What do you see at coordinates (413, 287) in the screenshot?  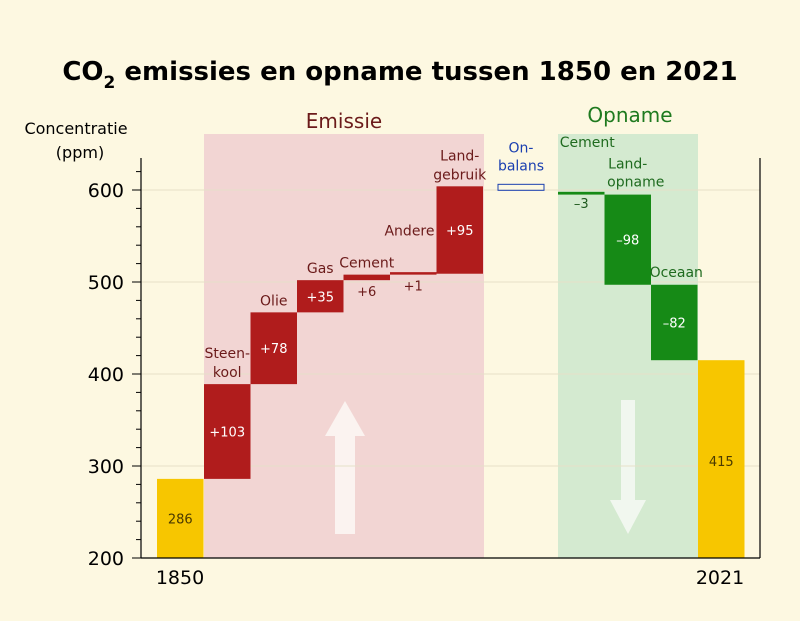 I see `bar-emission-value-label-4: +1` at bounding box center [413, 287].